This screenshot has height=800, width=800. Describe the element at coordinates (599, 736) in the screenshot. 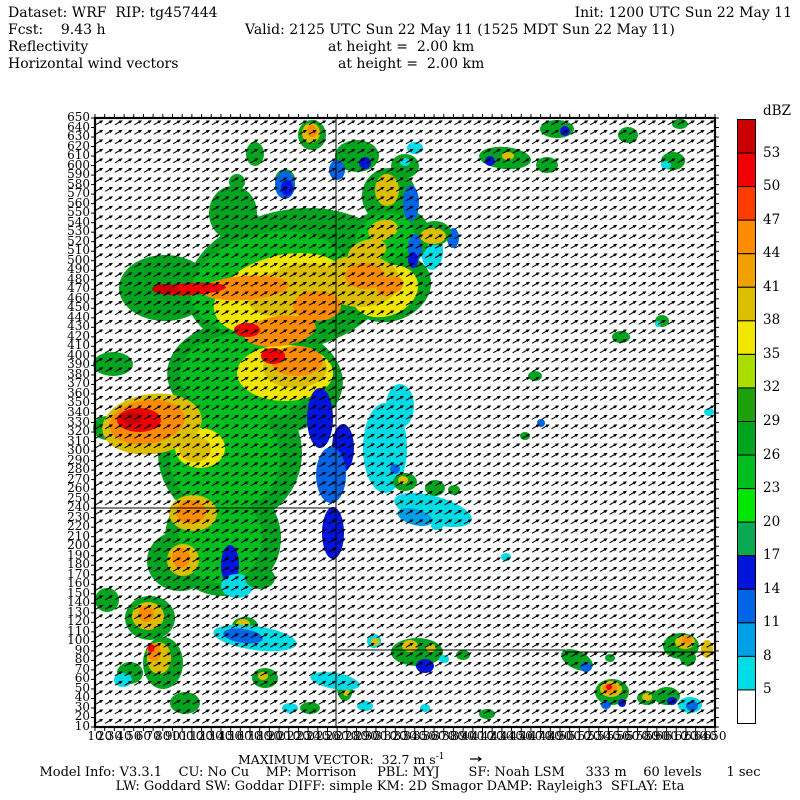

I see `x-tick-label: 530` at that location.